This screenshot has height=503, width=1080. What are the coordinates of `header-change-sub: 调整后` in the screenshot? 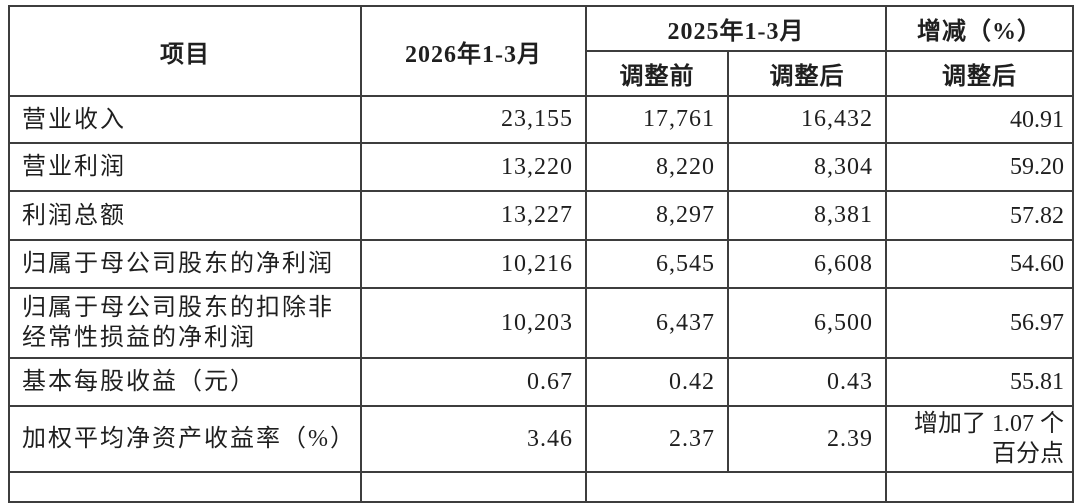 It's located at (979, 73).